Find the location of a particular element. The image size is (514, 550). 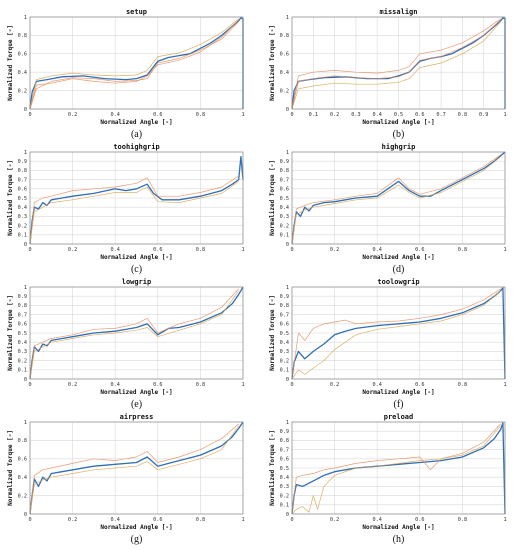

x-tick-label: 0.1 is located at coordinates (313, 115).